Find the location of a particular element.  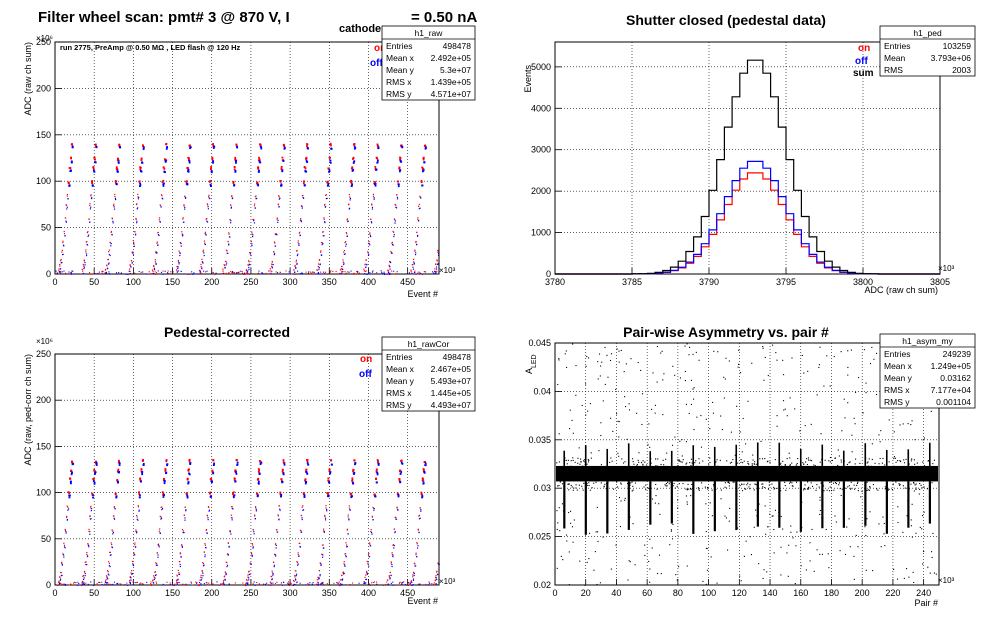

stats-row-label: Entries is located at coordinates (399, 357).